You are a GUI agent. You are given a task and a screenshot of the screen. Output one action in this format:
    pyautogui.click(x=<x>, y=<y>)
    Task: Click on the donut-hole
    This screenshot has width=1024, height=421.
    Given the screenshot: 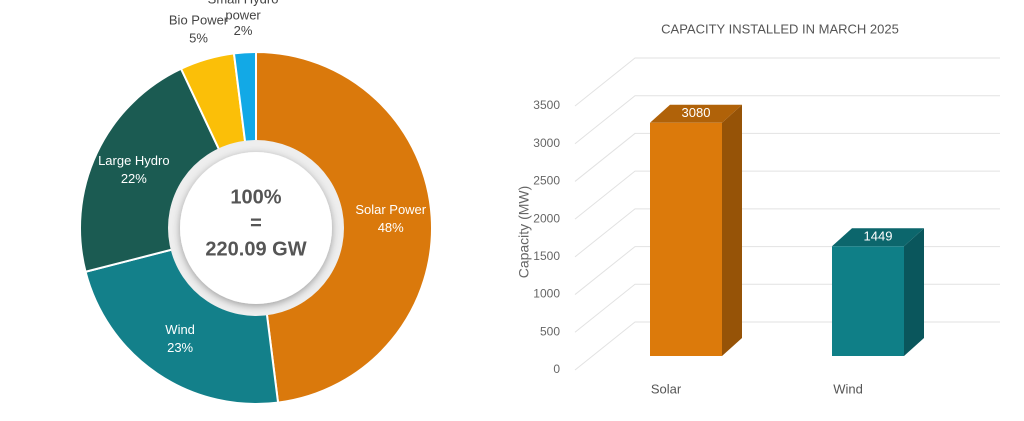 What is the action you would take?
    pyautogui.click(x=256, y=228)
    